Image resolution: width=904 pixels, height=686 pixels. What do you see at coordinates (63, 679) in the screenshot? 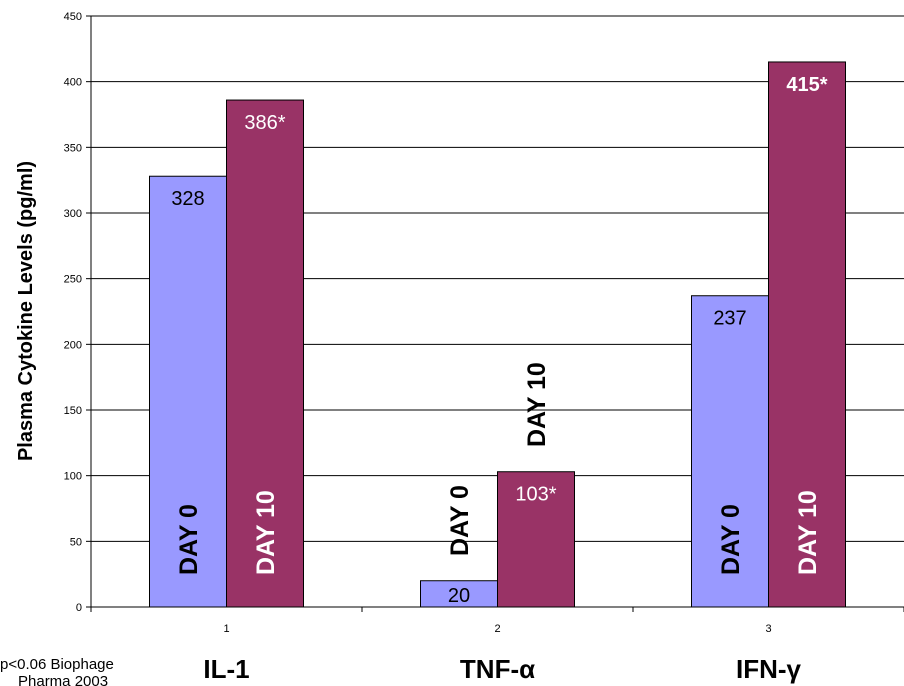
I see `footnote-line-2: Pharma 2003` at bounding box center [63, 679].